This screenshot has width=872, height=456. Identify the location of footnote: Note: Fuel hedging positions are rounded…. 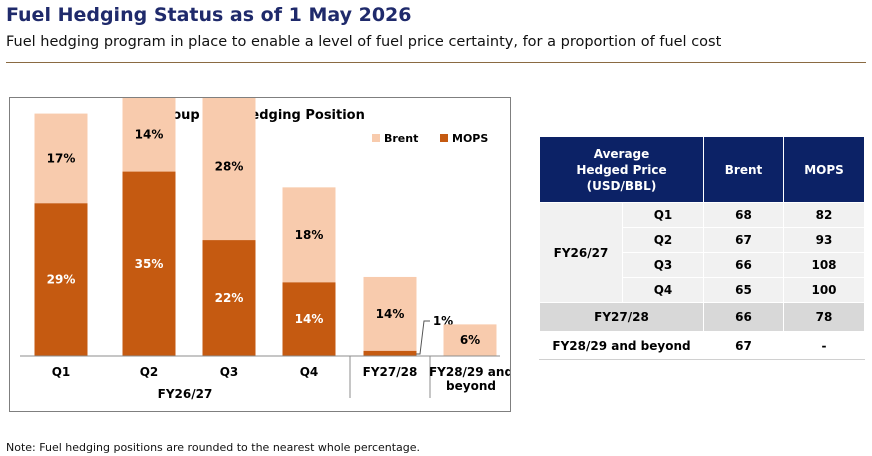
(213, 447).